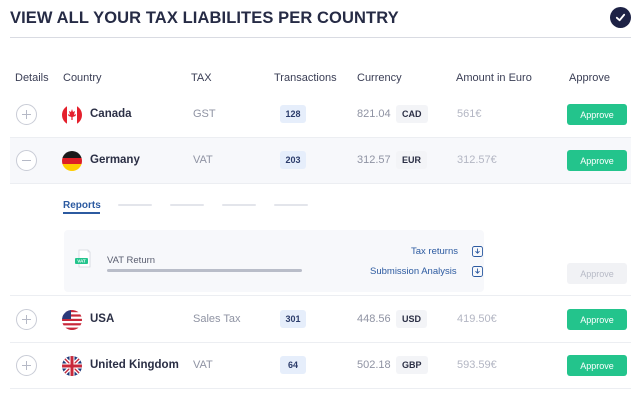 This screenshot has height=404, width=641. What do you see at coordinates (81, 261) in the screenshot?
I see `svg-text: VAT` at bounding box center [81, 261].